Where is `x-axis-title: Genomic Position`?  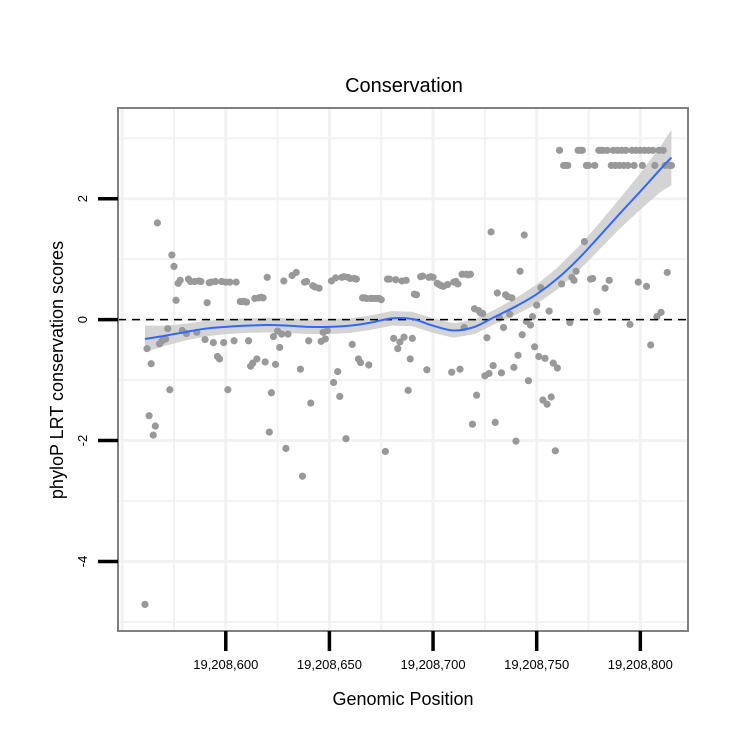 x-axis-title: Genomic Position is located at coordinates (402, 699).